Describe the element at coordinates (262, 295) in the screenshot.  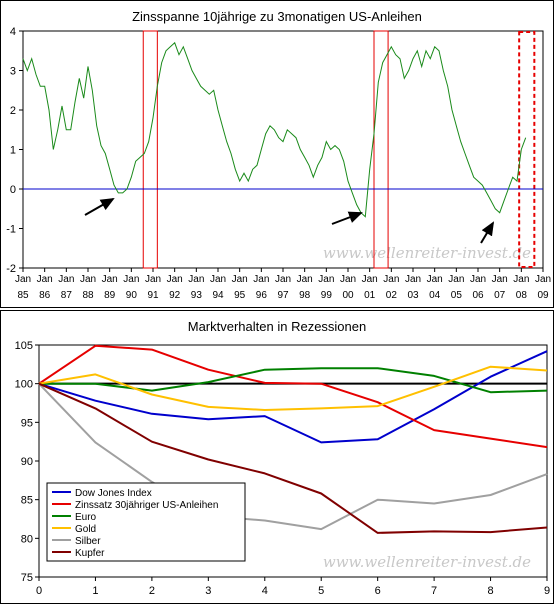
I see `x-tick-label: 96` at that location.